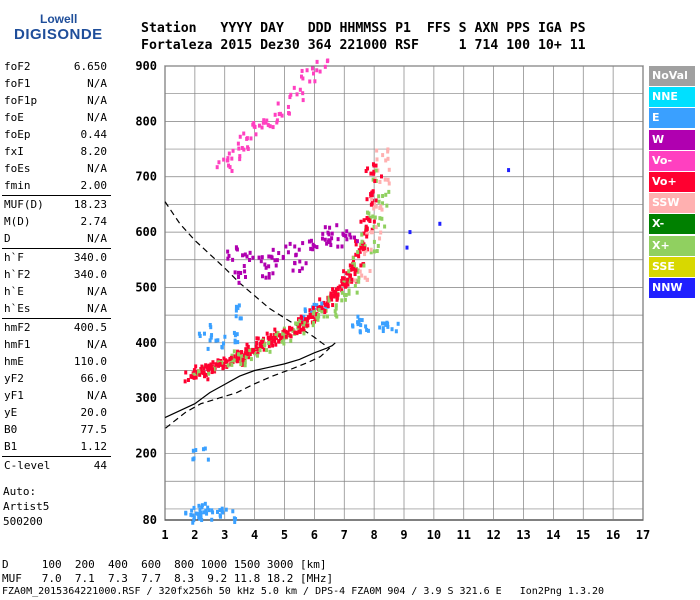 This screenshot has width=700, height=600. I want to click on legend-item: NoVal, so click(672, 76).